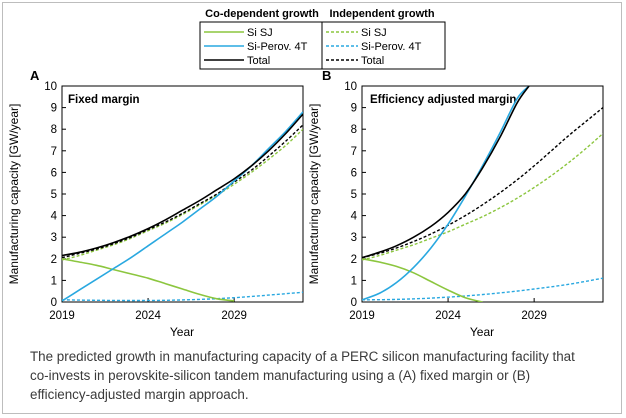  I want to click on legend-label-total-independent: Total, so click(372, 61).